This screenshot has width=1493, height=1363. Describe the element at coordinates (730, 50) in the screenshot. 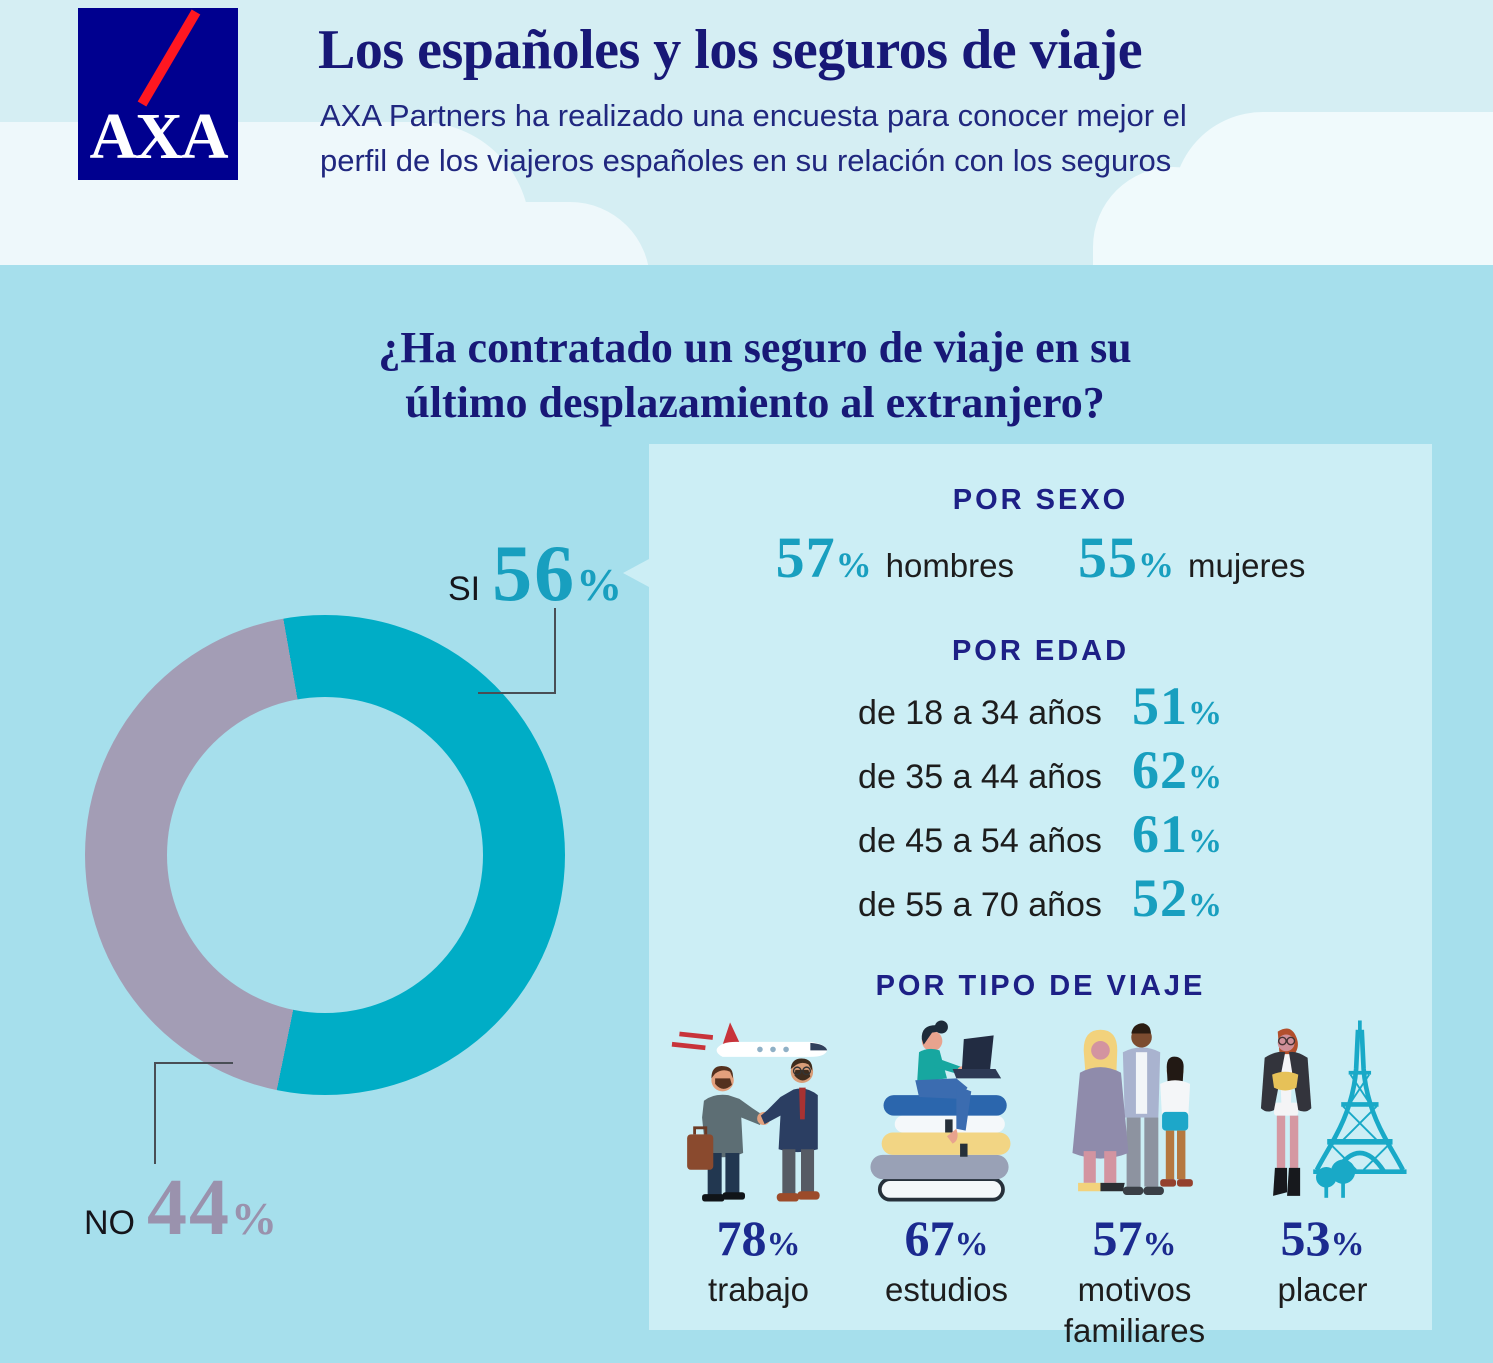

I see `page-title: Los españoles y los seguros de viaje` at that location.